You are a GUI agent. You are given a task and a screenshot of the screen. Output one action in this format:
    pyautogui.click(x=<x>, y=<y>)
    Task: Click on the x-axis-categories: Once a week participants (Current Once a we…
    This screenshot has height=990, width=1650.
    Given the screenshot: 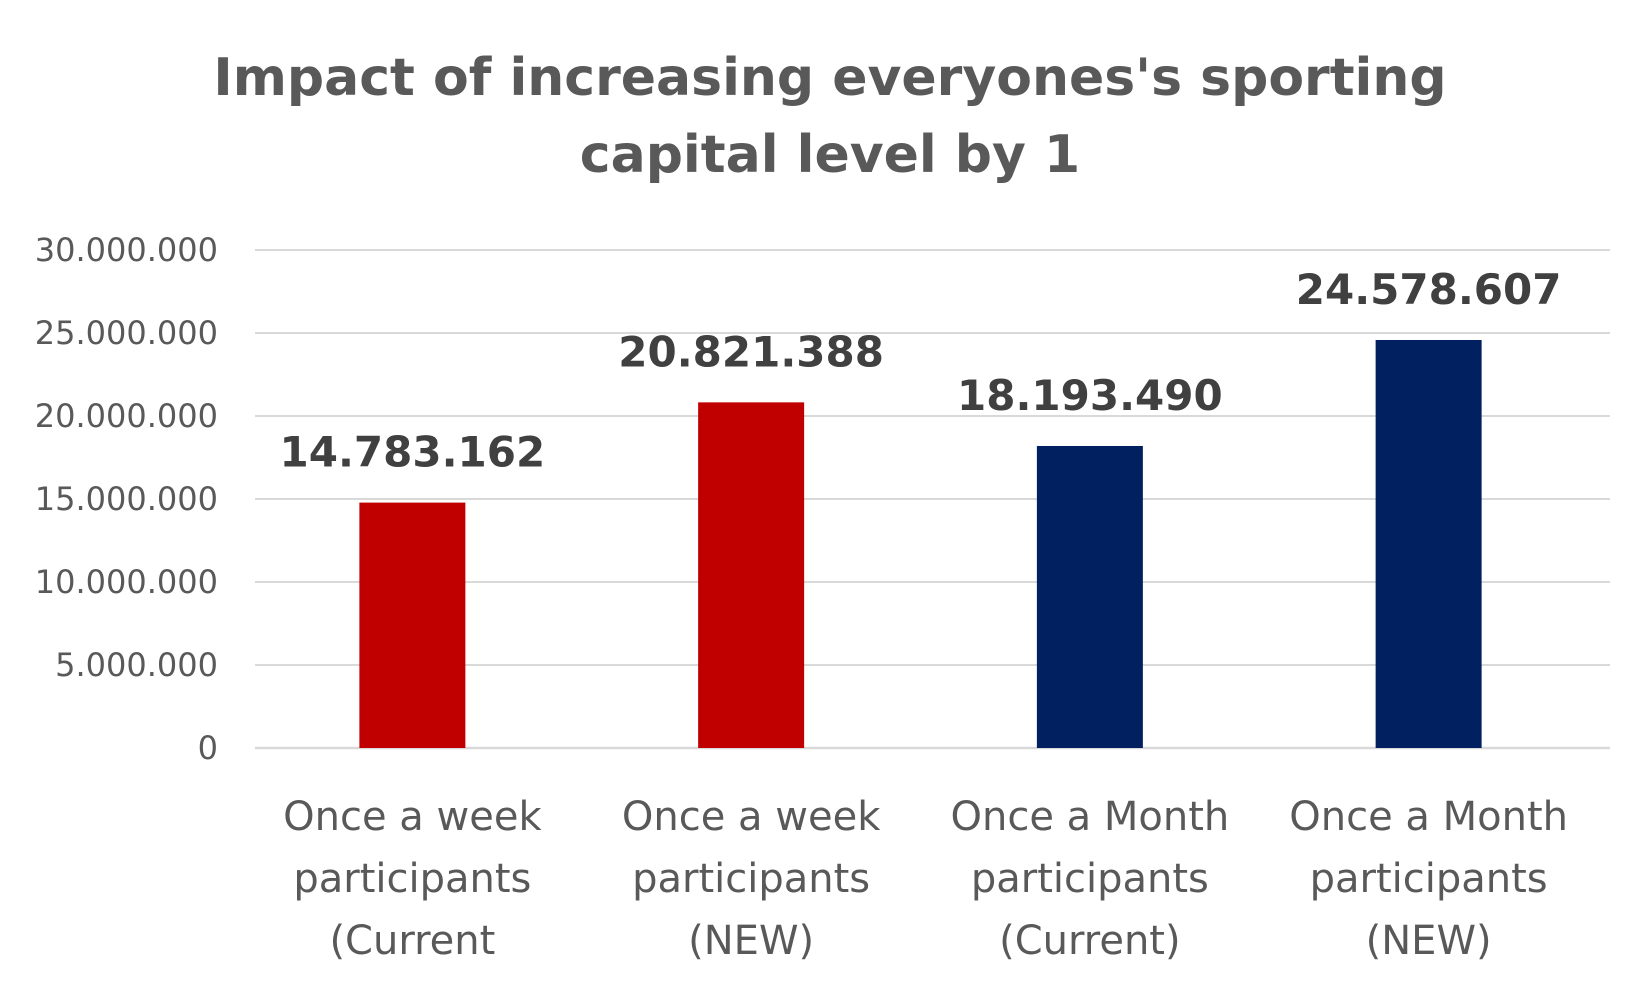 What is the action you would take?
    pyautogui.click(x=925, y=879)
    